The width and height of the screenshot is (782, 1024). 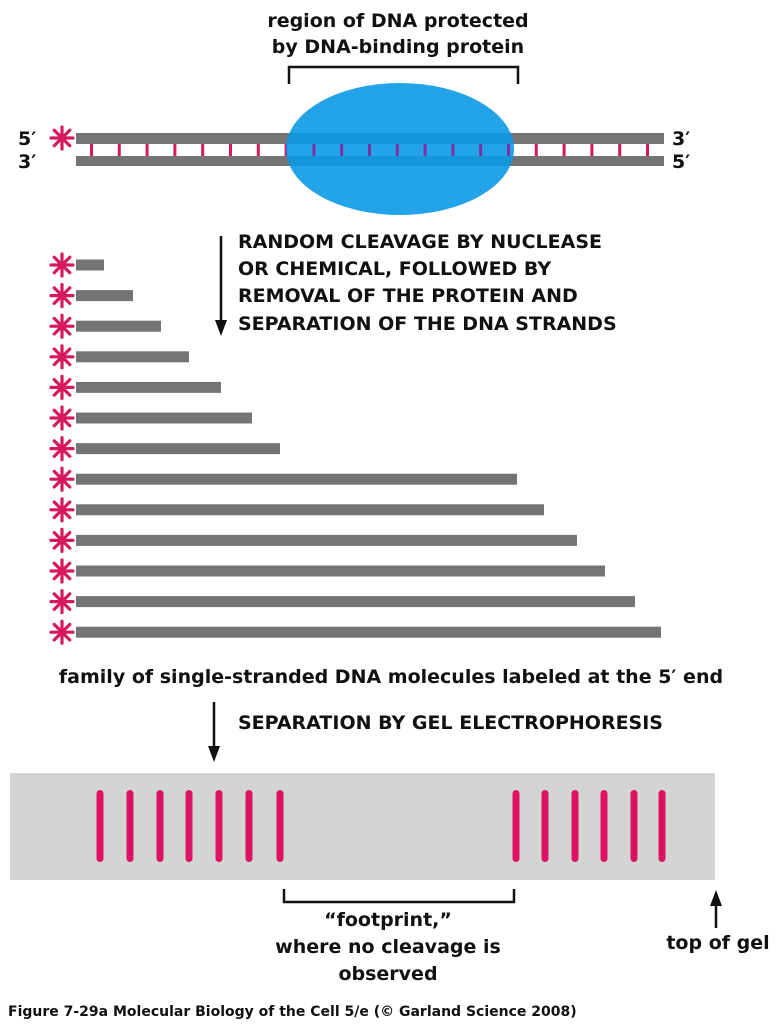 I want to click on strand-top-right-label: 3′, so click(x=681, y=139).